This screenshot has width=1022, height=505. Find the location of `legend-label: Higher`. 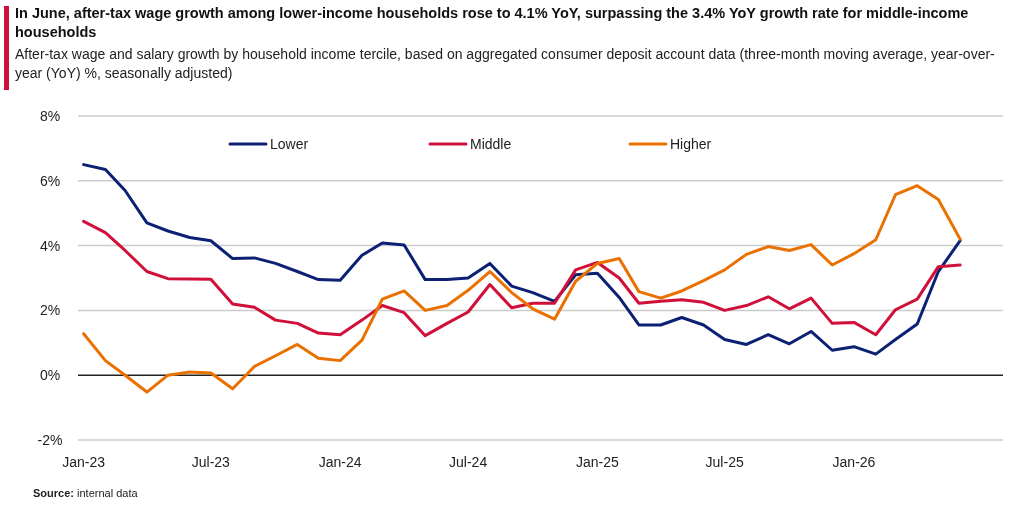

legend-label: Higher is located at coordinates (691, 144).